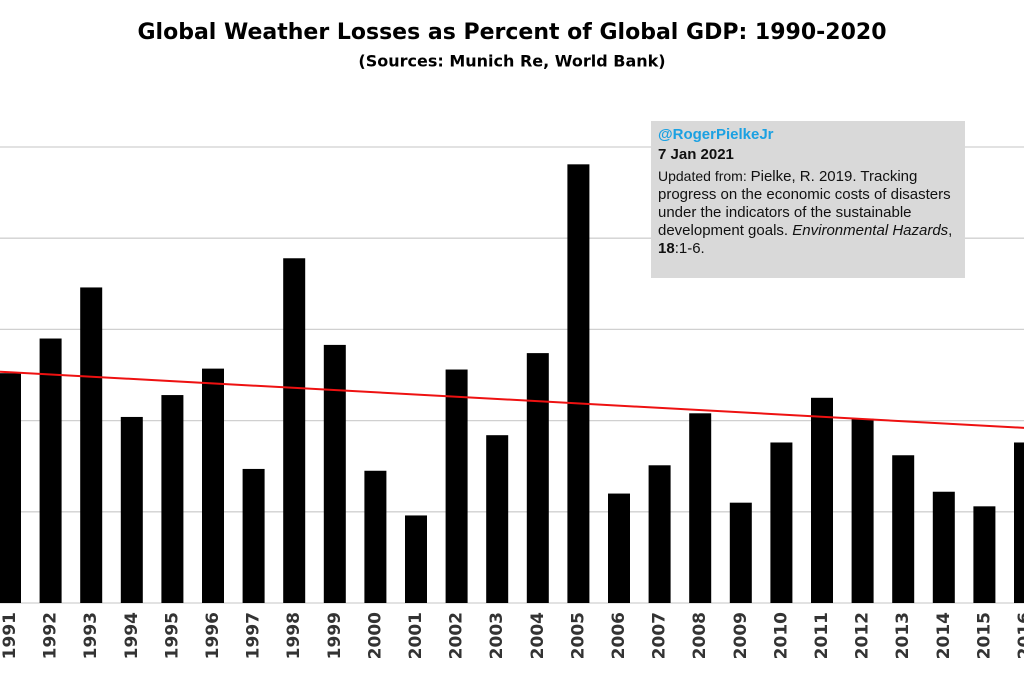 This screenshot has height=683, width=1024. What do you see at coordinates (689, 248) in the screenshot?
I see `citation-part: :1-6.` at bounding box center [689, 248].